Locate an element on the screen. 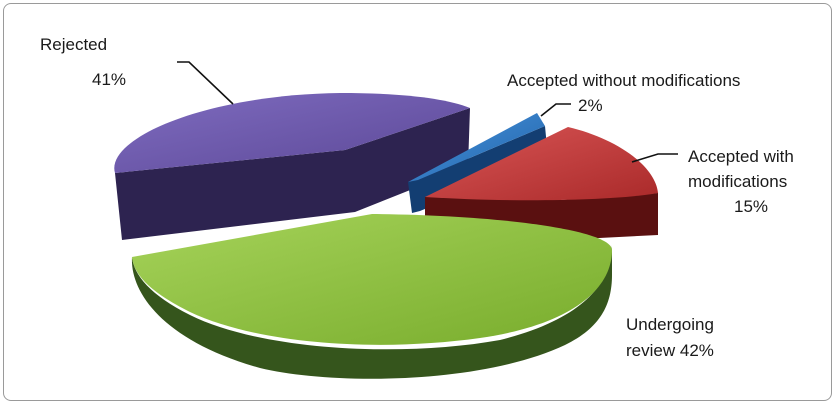  slice-accepted-with-top is located at coordinates (541, 164).